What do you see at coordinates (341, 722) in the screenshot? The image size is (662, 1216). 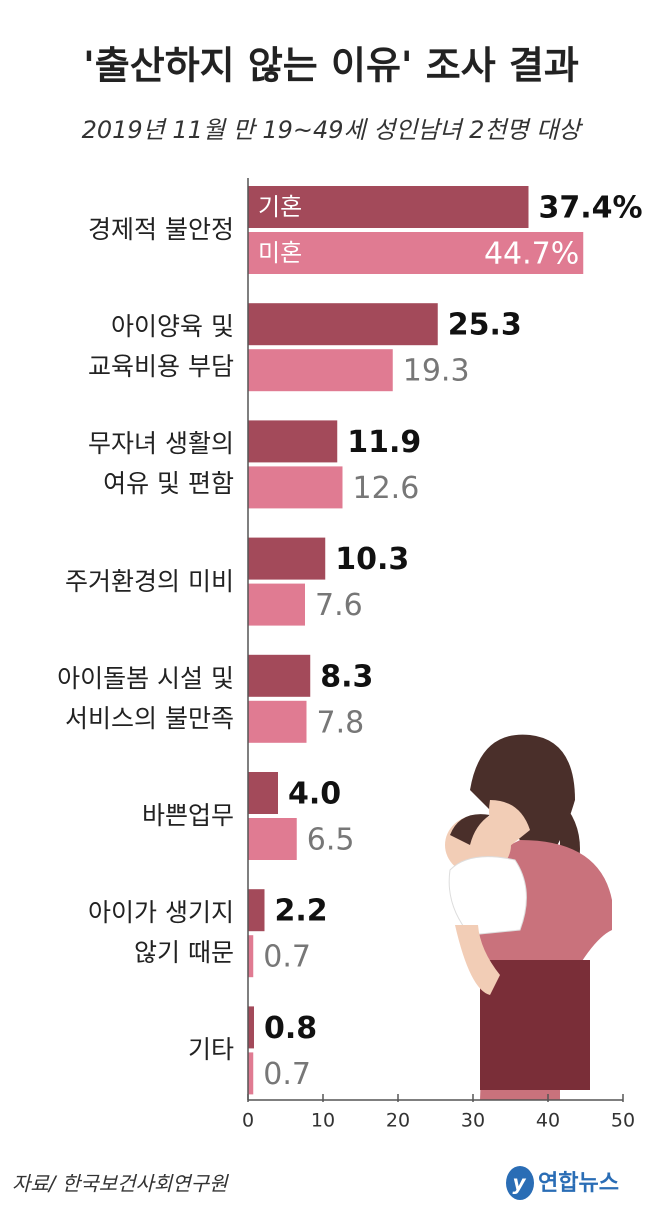 I see `value-label: 7.8` at bounding box center [341, 722].